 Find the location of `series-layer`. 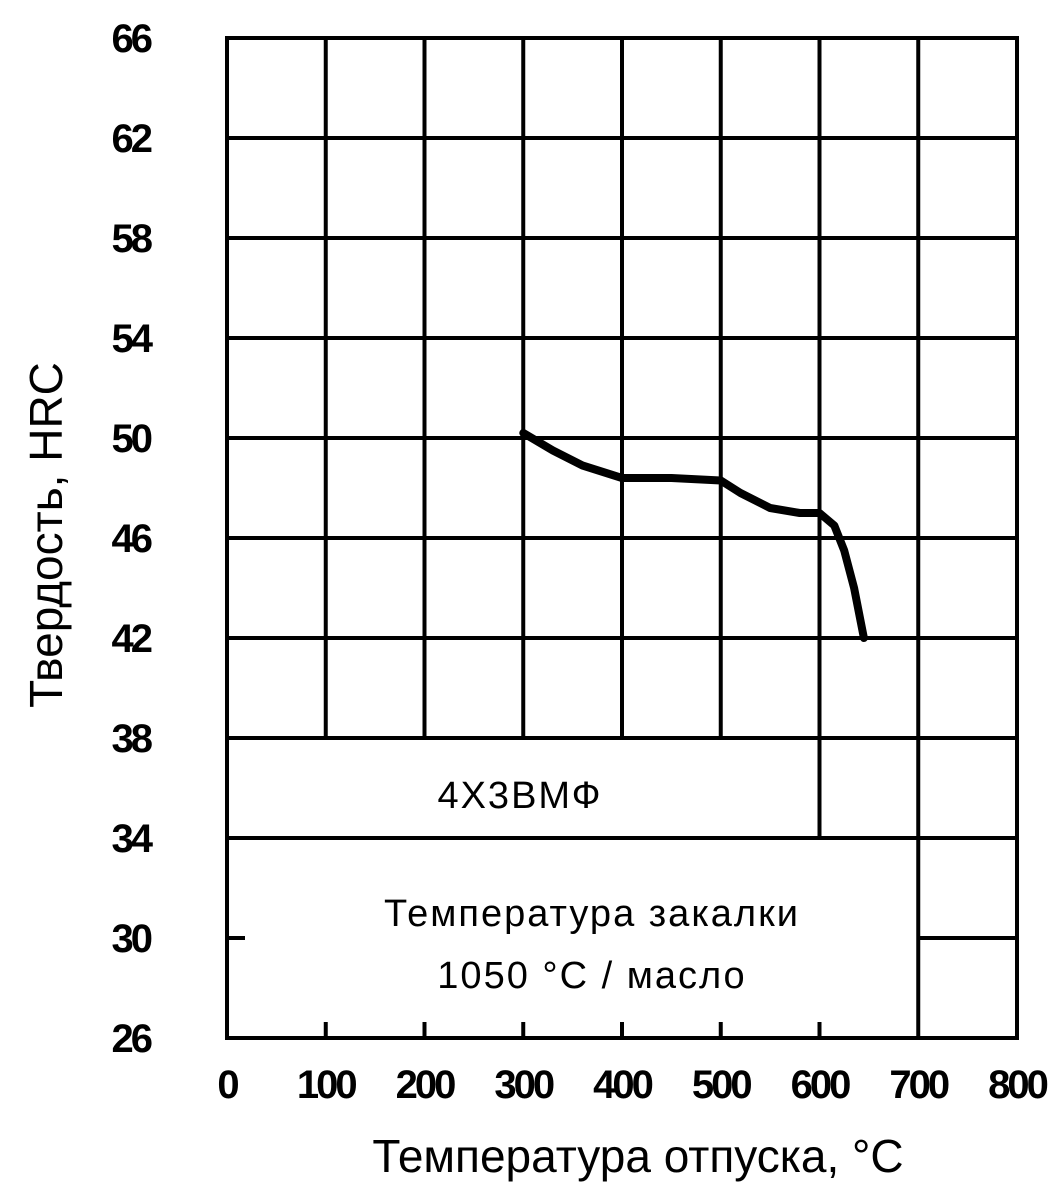

series-layer is located at coordinates (693, 535).